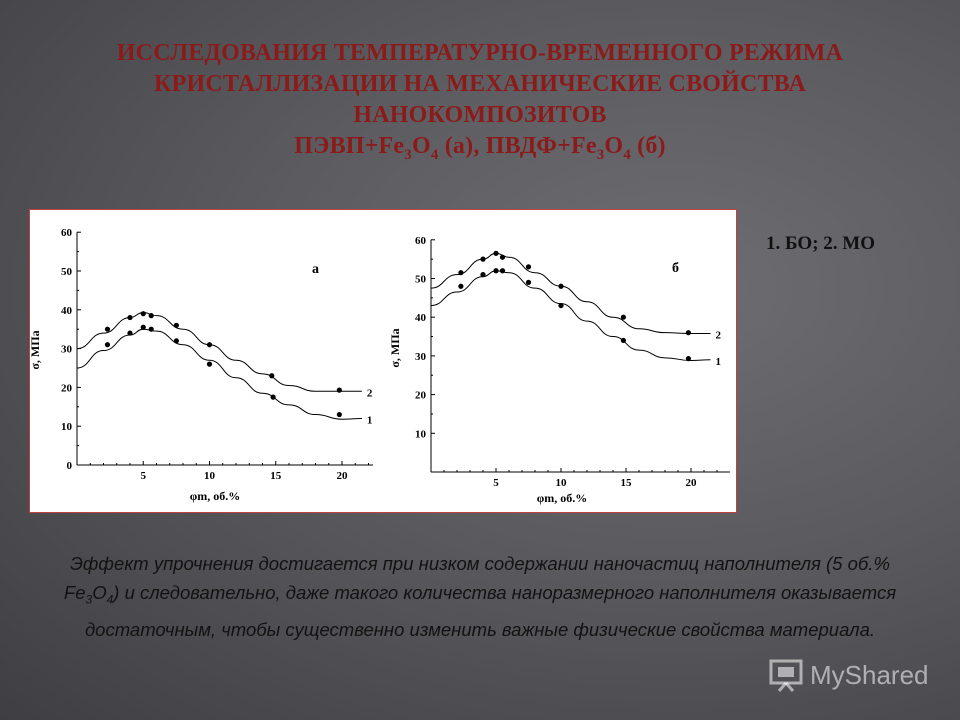 Image resolution: width=960 pixels, height=720 pixels. Describe the element at coordinates (480, 115) in the screenshot. I see `title-line-3: НАНОКОМПОЗИТОВ` at that location.